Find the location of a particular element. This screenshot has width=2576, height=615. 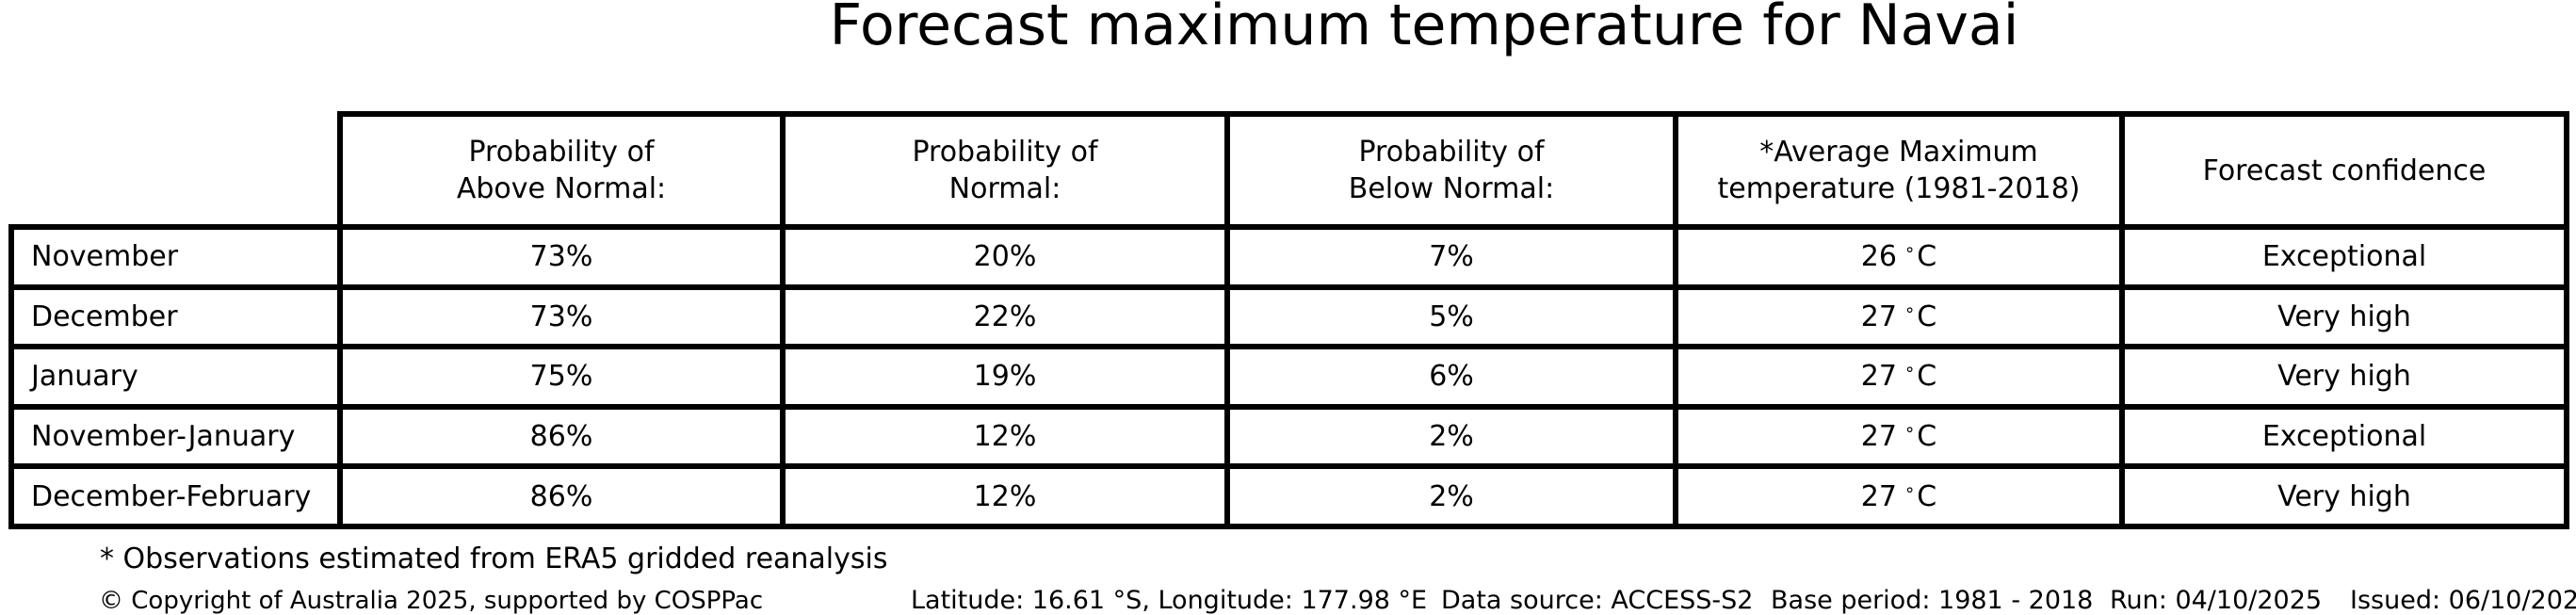

temp-value: 26 is located at coordinates (1878, 257).